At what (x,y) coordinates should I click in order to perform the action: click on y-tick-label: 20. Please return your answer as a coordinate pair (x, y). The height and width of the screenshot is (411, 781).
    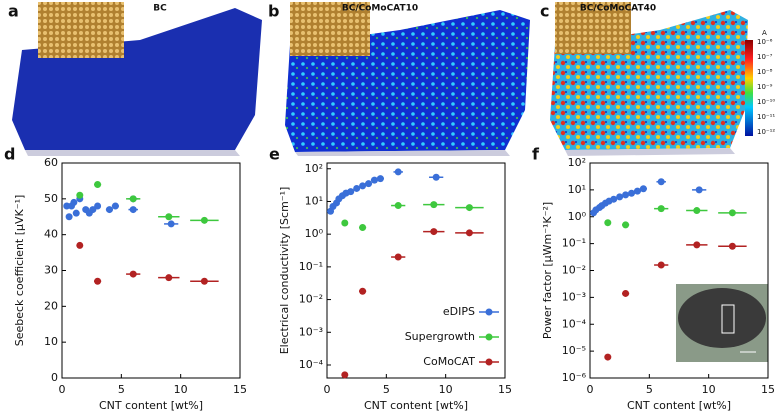
    Looking at the image, I should click on (51, 305).